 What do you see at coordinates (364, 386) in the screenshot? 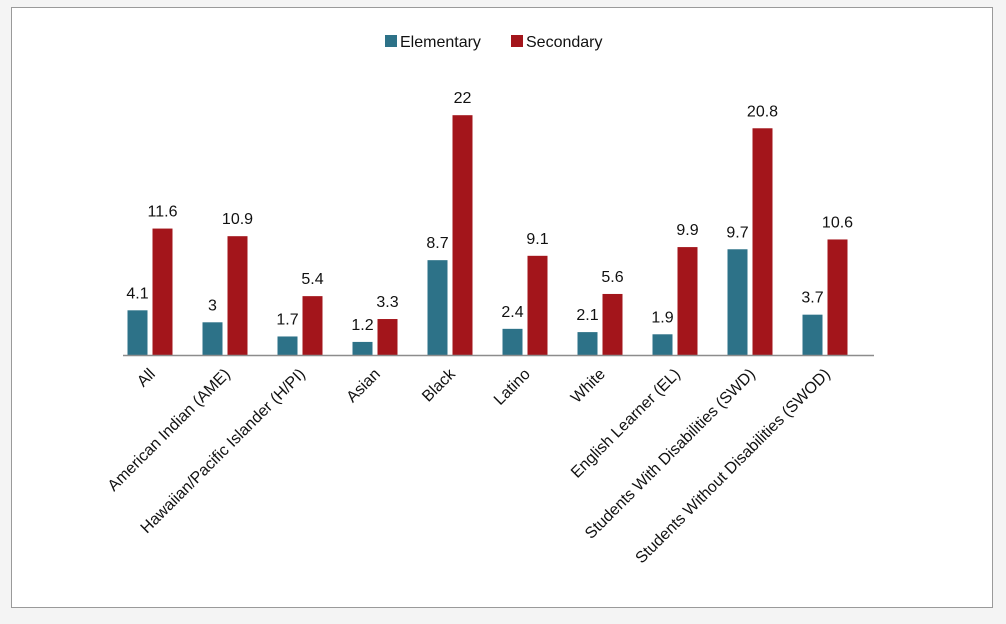
I see `category-label-3: Asian` at bounding box center [364, 386].